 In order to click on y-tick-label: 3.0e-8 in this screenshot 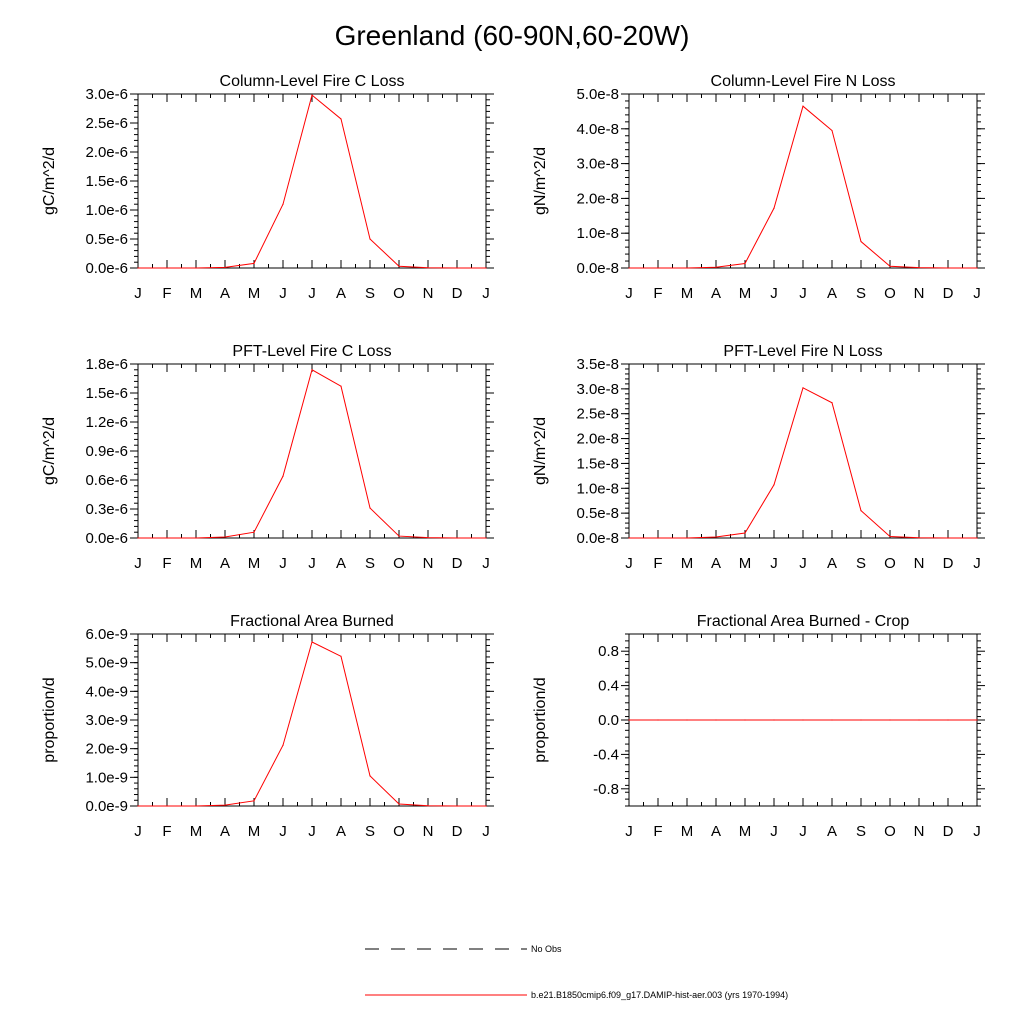, I will do `click(597, 164)`.